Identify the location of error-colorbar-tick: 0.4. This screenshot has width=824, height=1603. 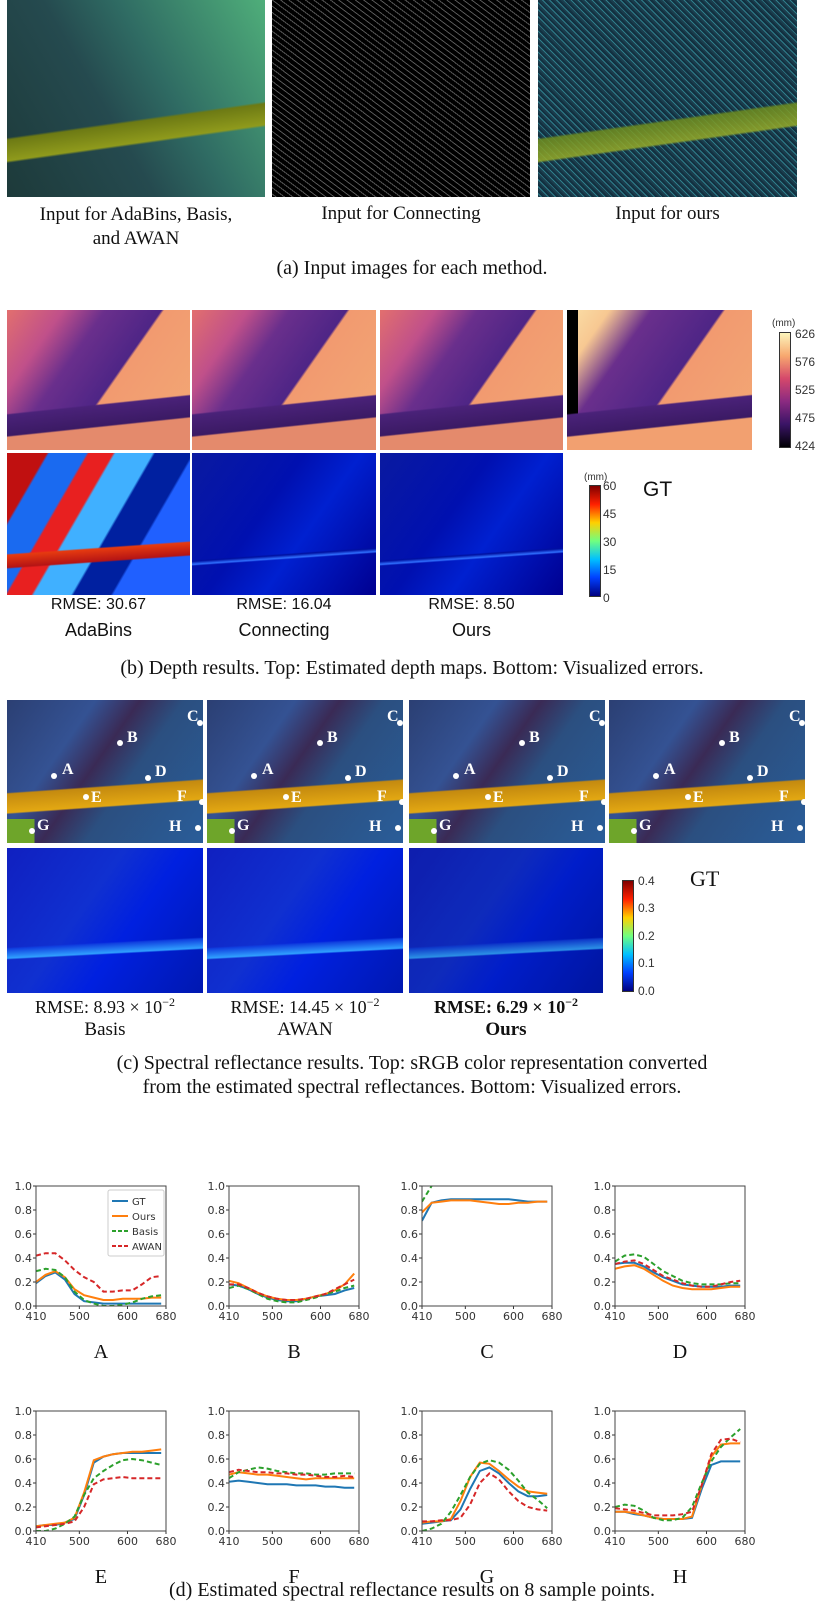
(646, 881).